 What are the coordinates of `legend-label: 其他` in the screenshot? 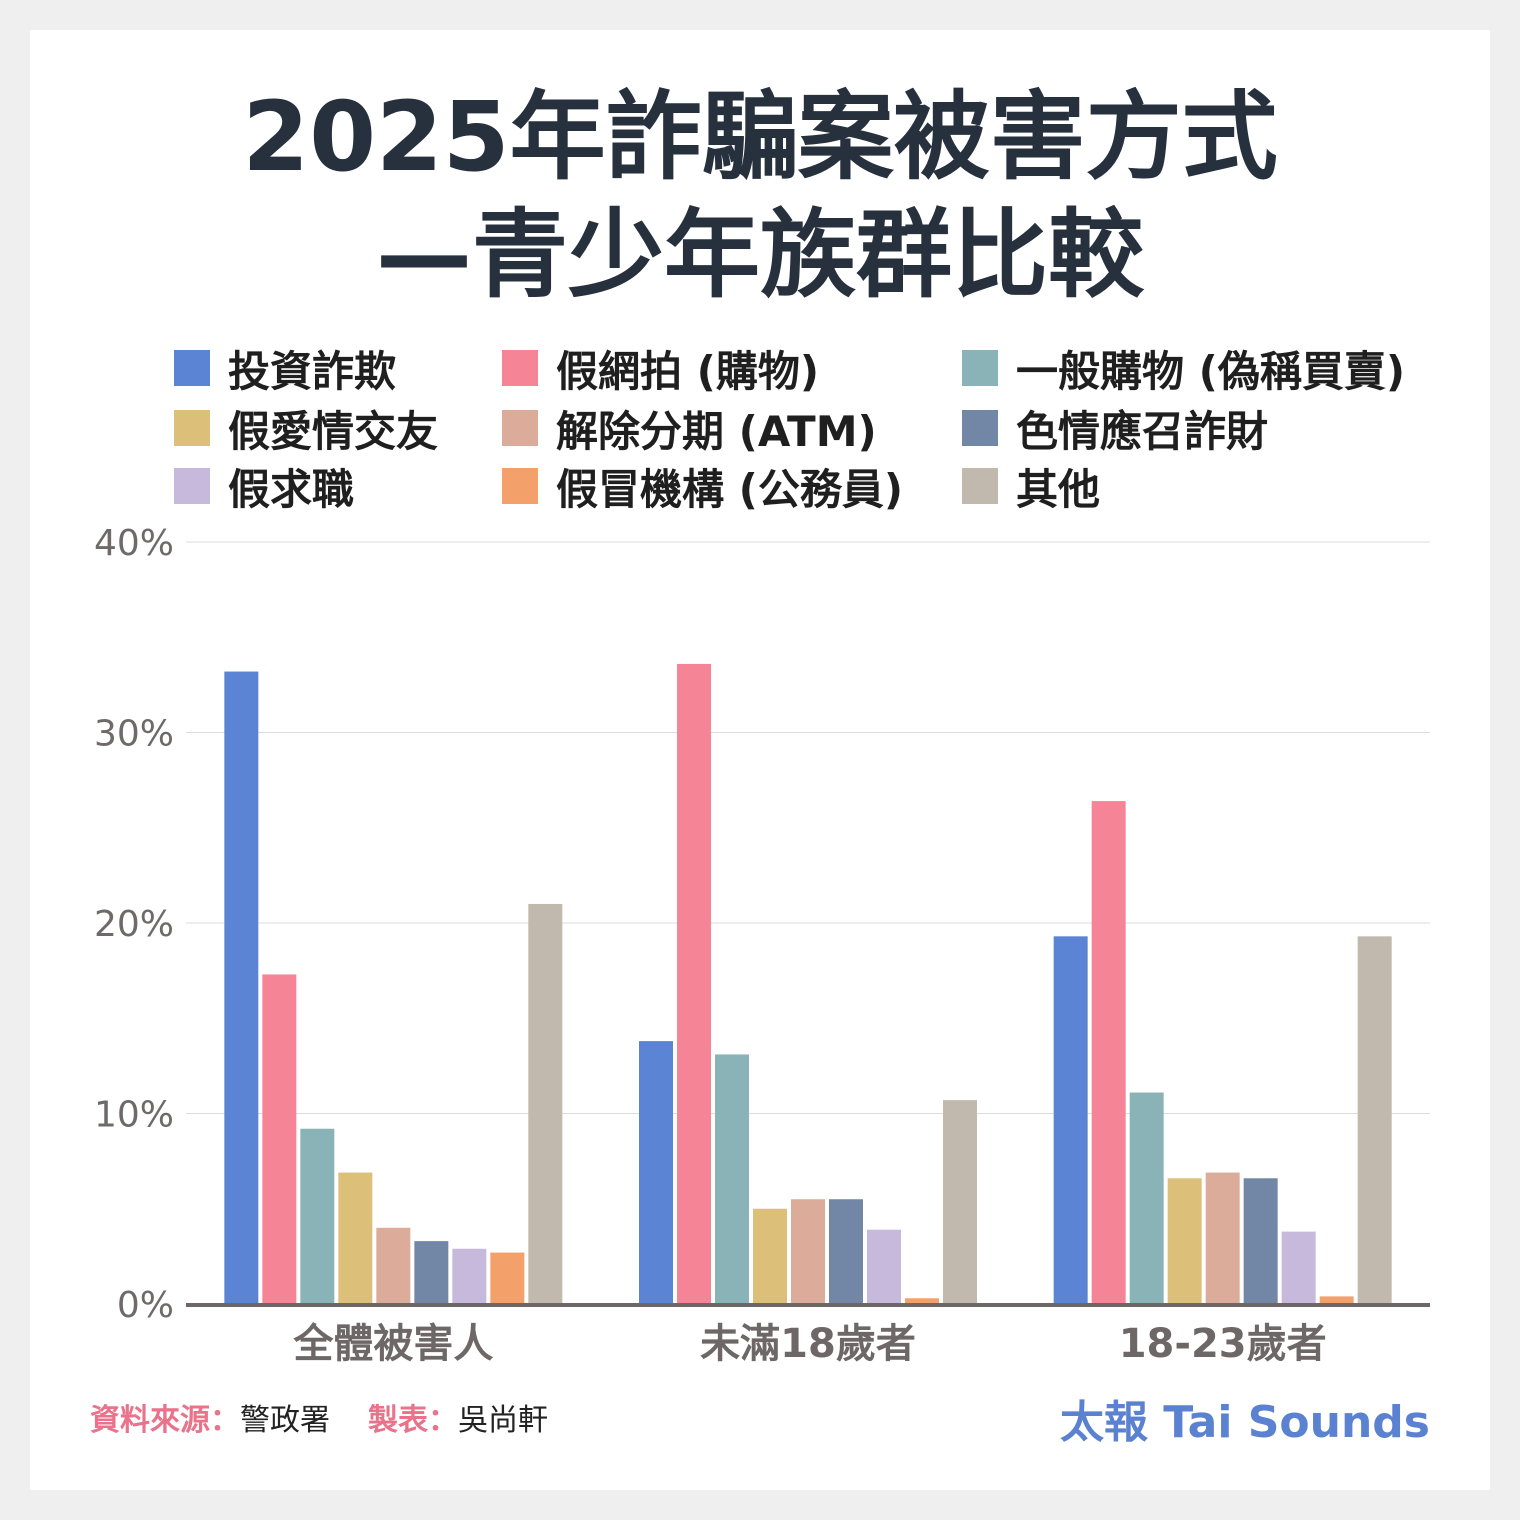 It's located at (1058, 489).